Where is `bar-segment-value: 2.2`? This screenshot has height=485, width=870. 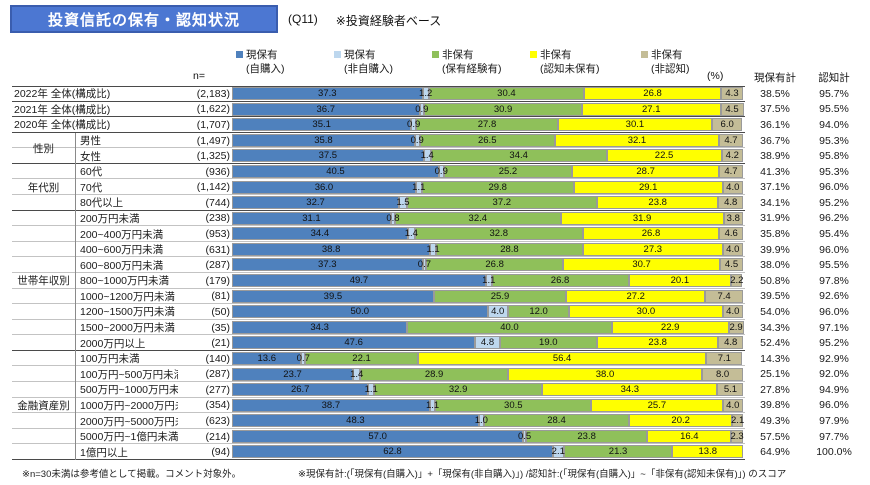
bar-segment-value: 2.2 is located at coordinates (737, 280).